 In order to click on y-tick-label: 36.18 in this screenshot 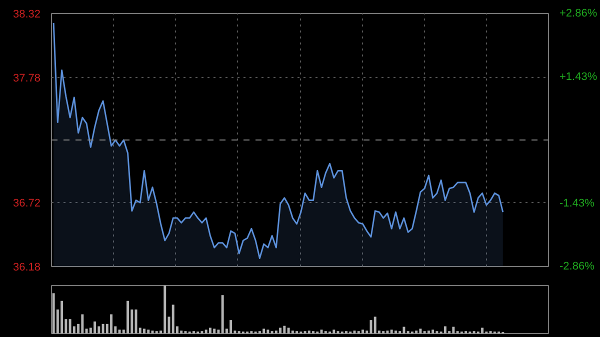, I will do `click(26, 268)`.